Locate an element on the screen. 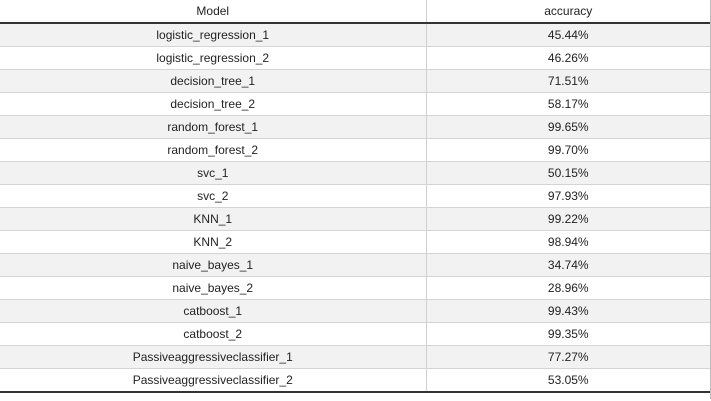 This screenshot has height=401, width=711. table-row: random_forest_1 99.65% is located at coordinates (355, 127).